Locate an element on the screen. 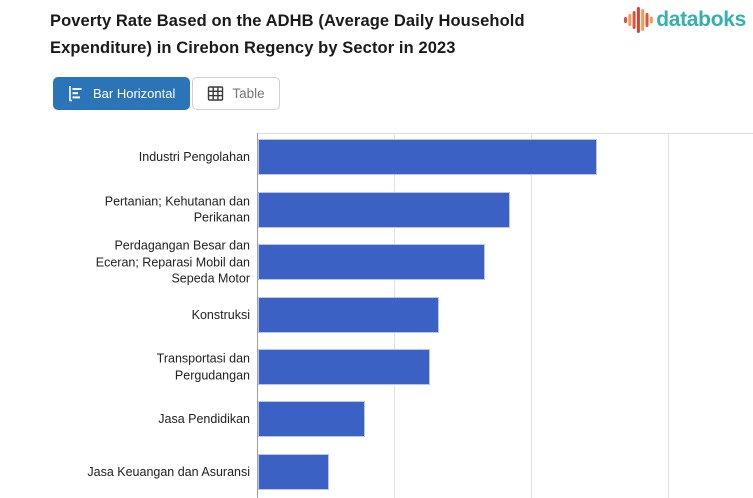  category-label: Jasa Pendidikan is located at coordinates (204, 419).